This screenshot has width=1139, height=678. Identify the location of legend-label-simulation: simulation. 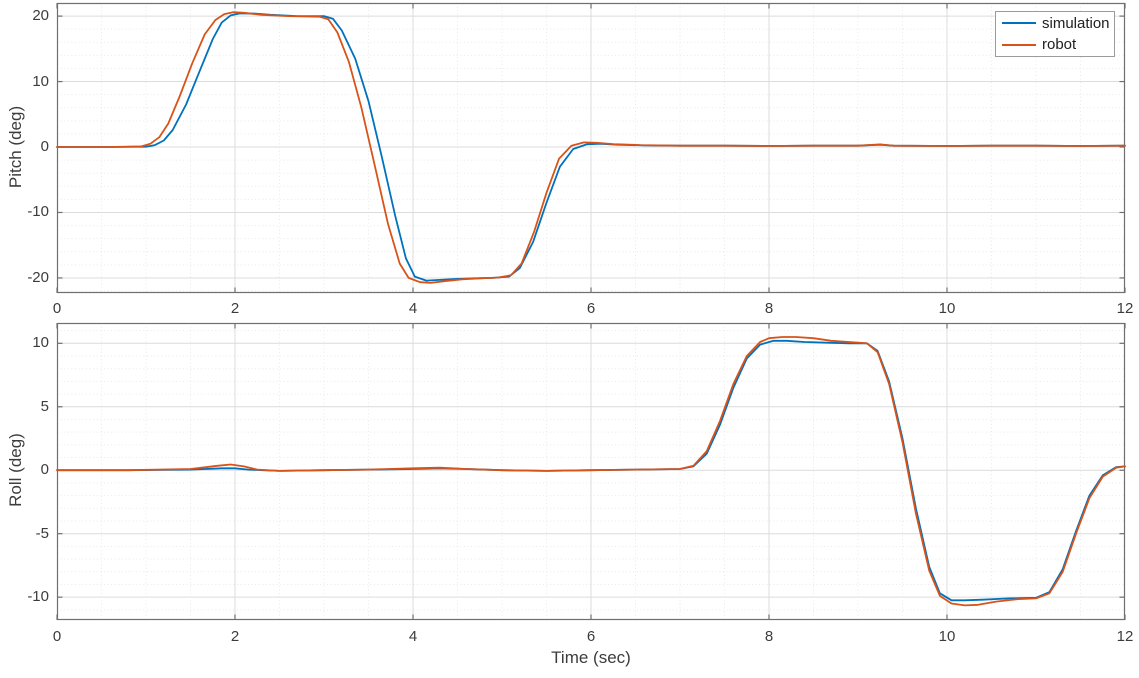
(1076, 23).